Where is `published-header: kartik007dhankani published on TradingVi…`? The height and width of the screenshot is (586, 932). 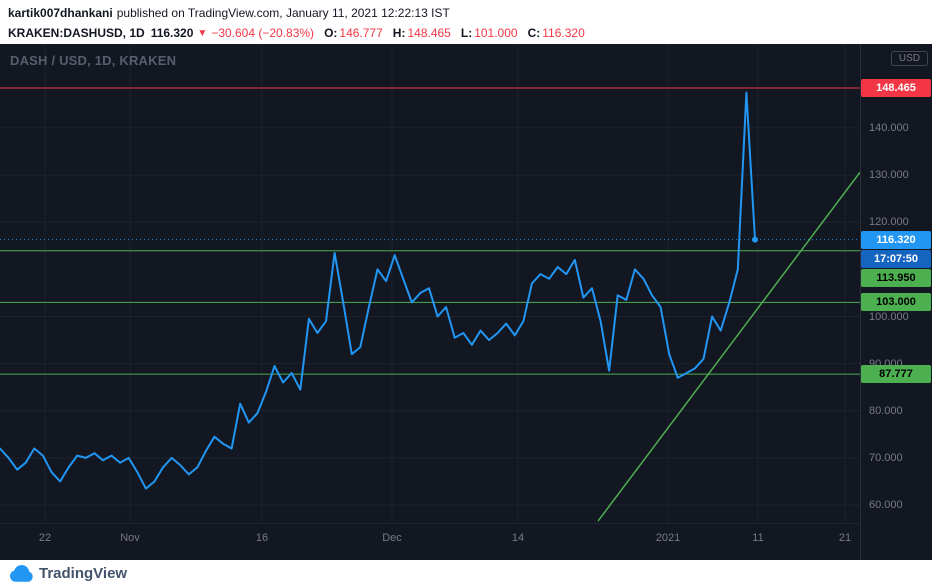
published-header: kartik007dhankani published on TradingVi… is located at coordinates (466, 22).